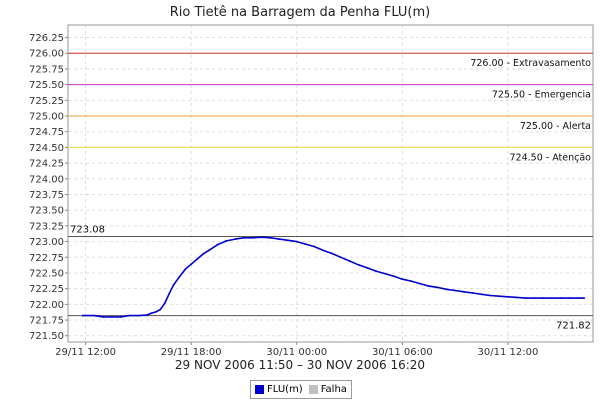 The width and height of the screenshot is (600, 404). I want to click on y-tick-label: 725.00, so click(46, 117).